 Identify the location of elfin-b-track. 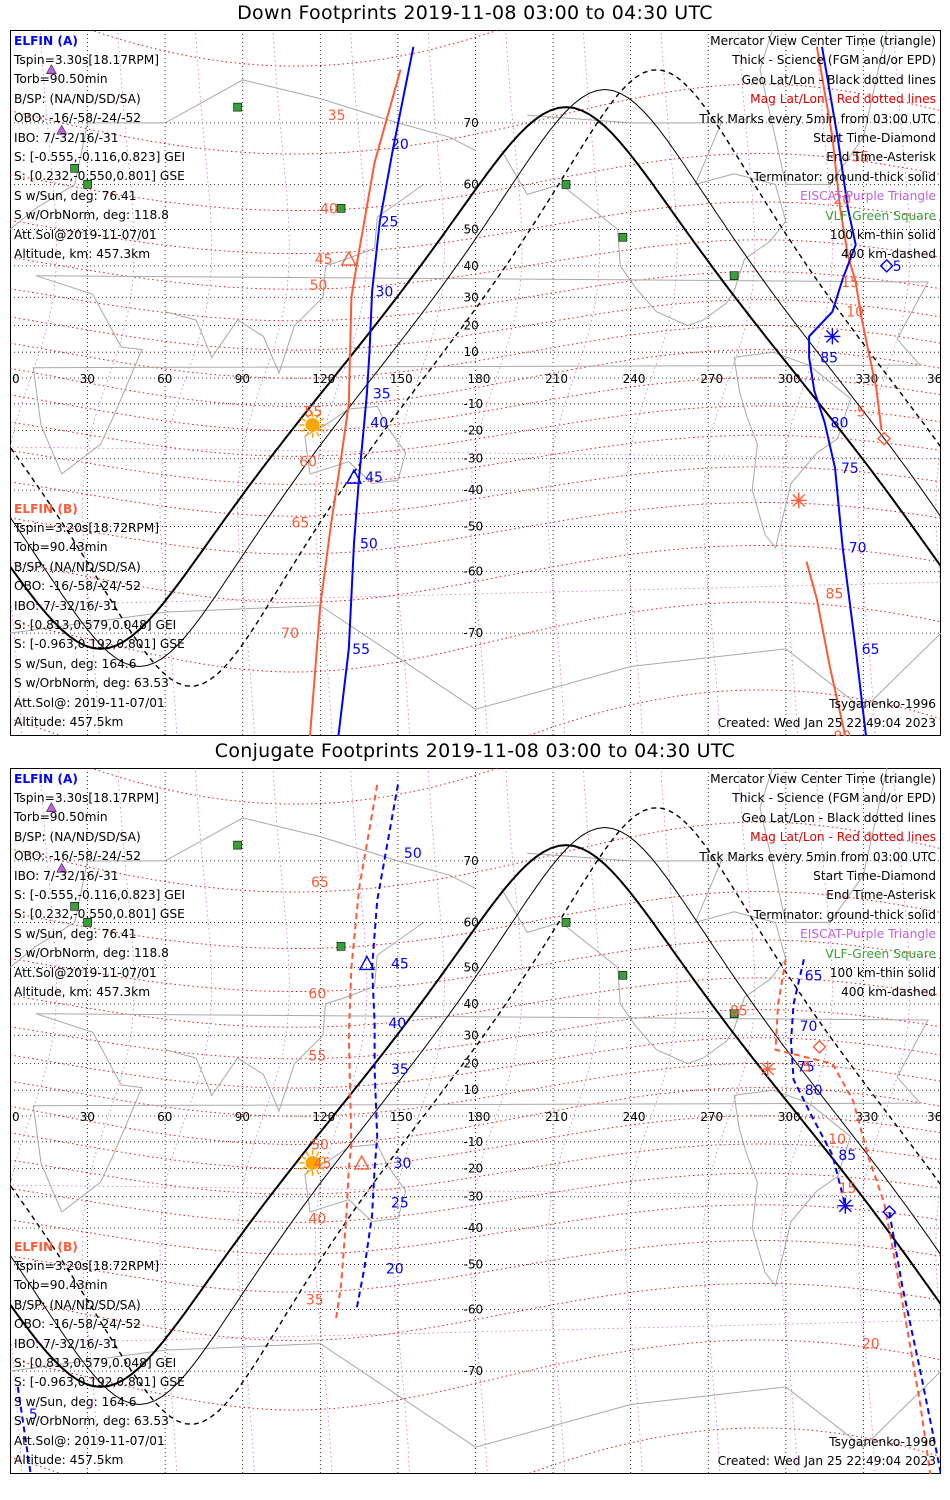
(355, 402).